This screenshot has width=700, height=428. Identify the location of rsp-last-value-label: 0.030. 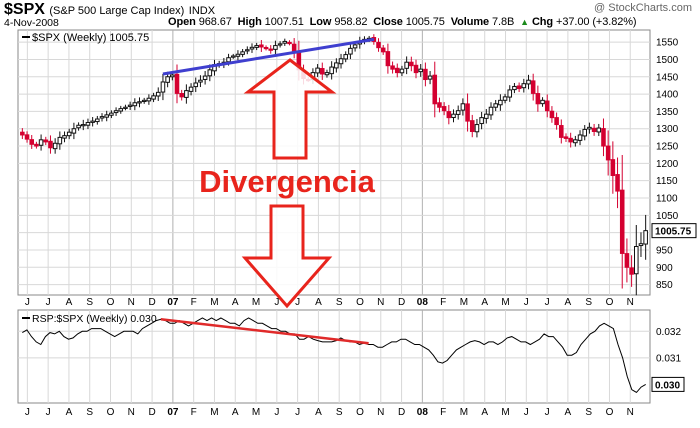
(667, 385).